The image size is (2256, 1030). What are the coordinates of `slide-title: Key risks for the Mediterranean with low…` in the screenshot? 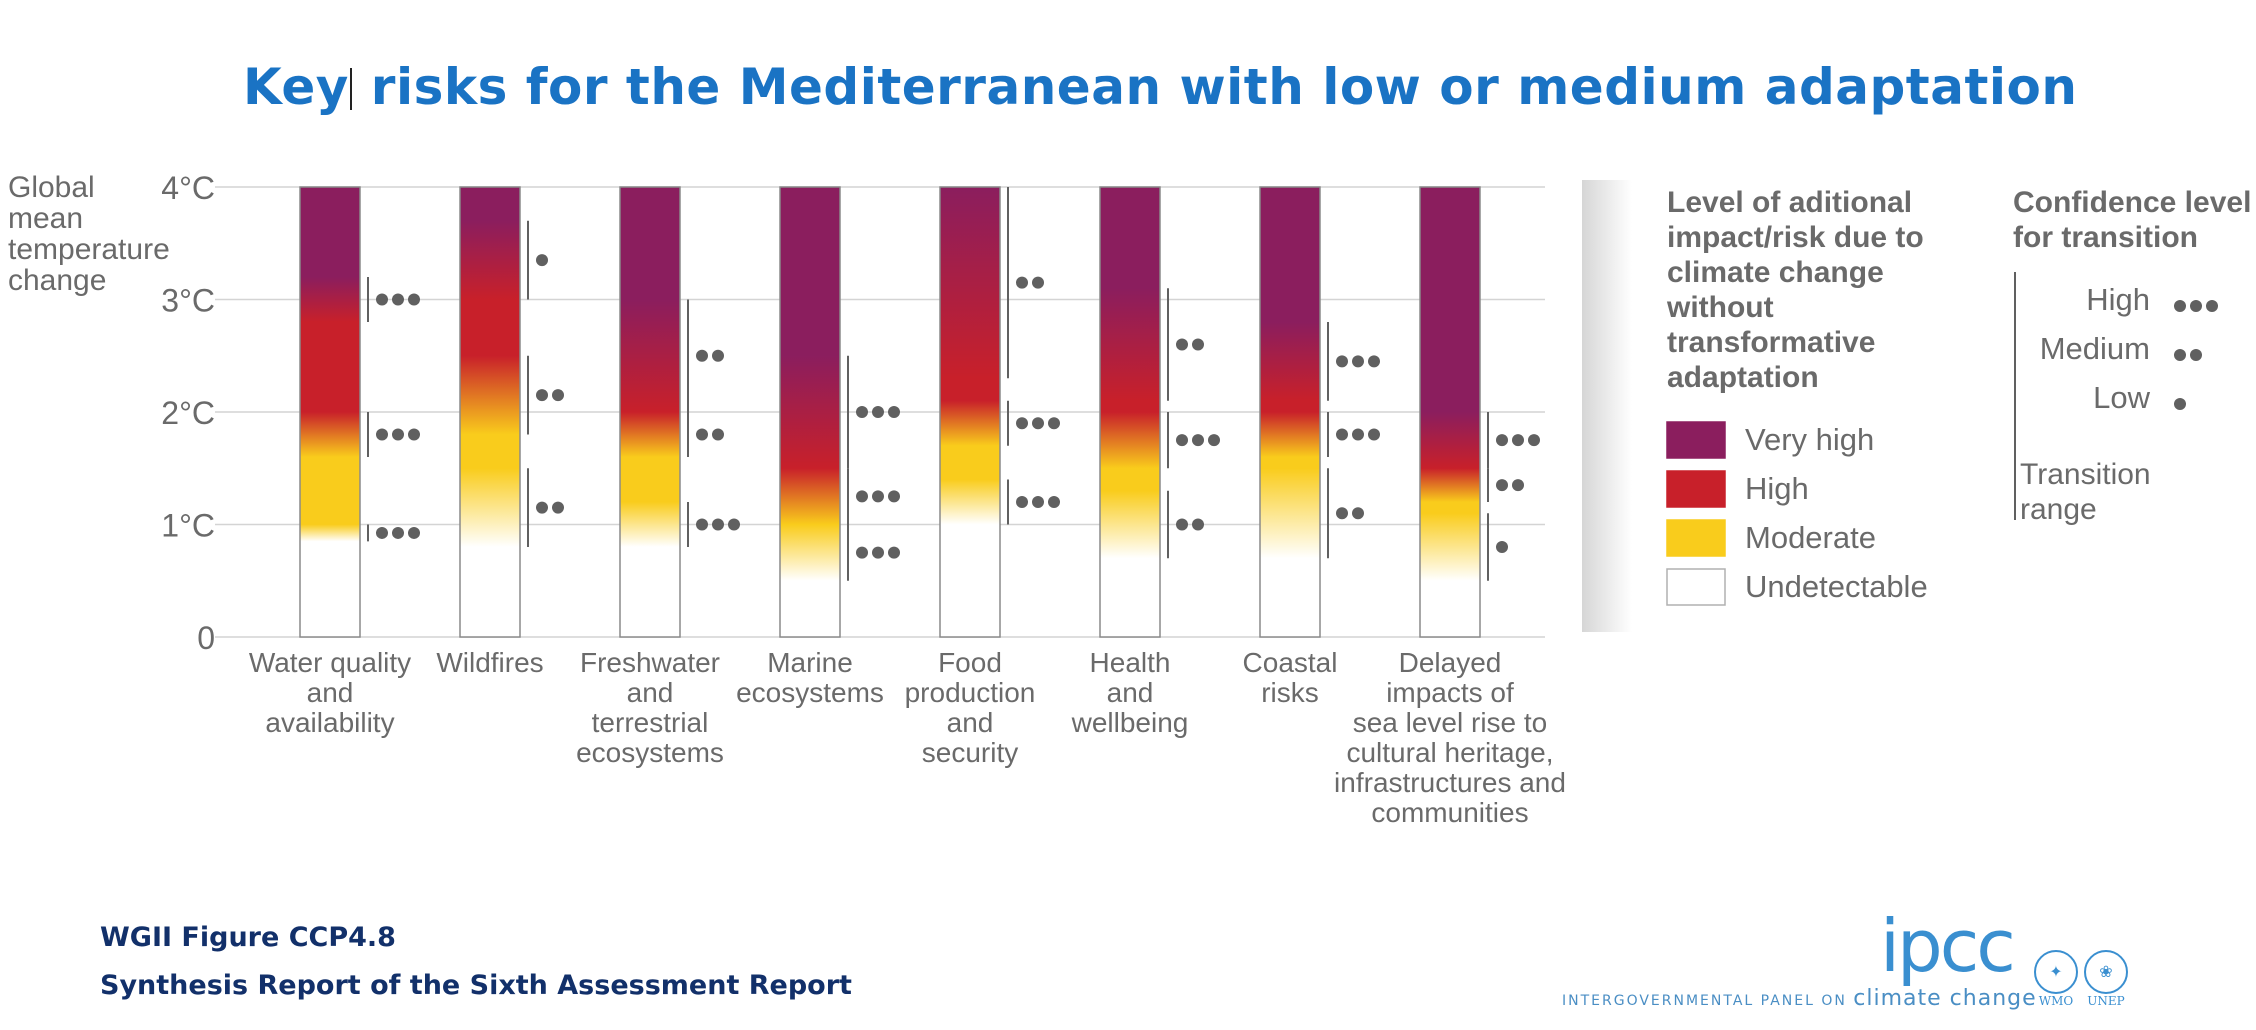 It's located at (1160, 87).